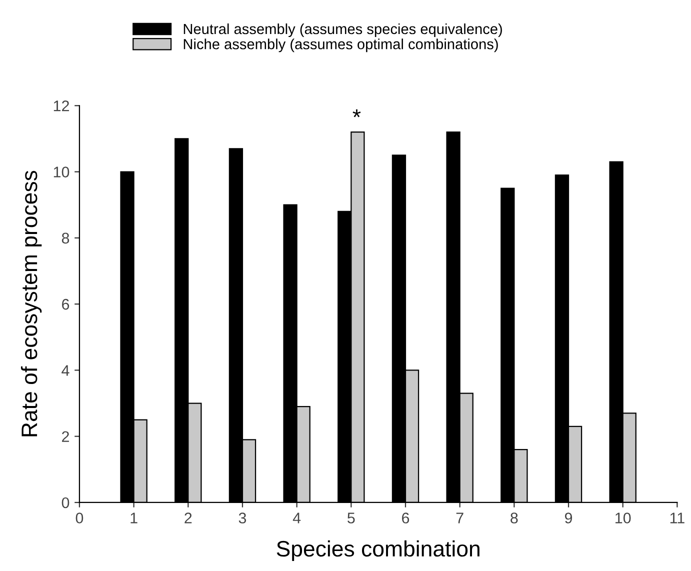 The height and width of the screenshot is (571, 691). What do you see at coordinates (31, 303) in the screenshot?
I see `y-axis-title: Rate of ecosystem process` at bounding box center [31, 303].